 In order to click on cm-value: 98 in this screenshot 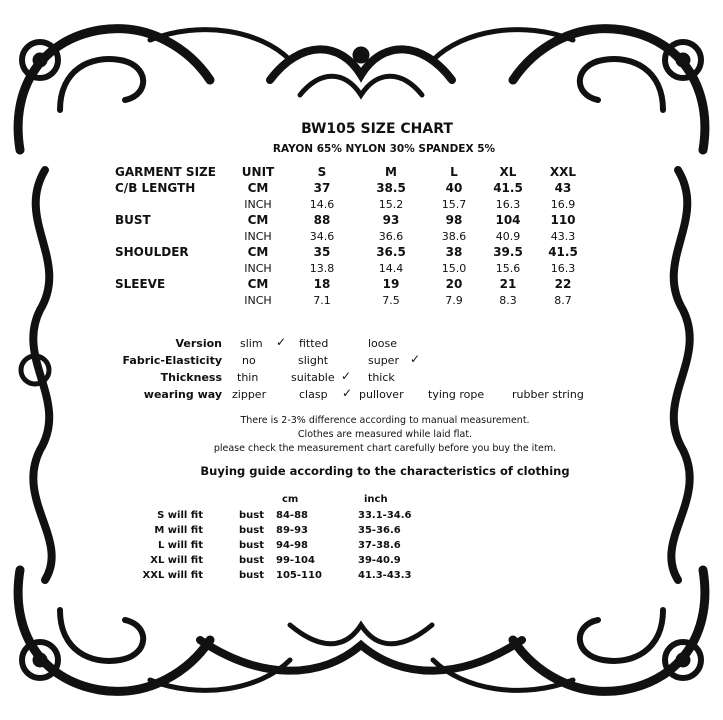, I will do `click(454, 220)`.